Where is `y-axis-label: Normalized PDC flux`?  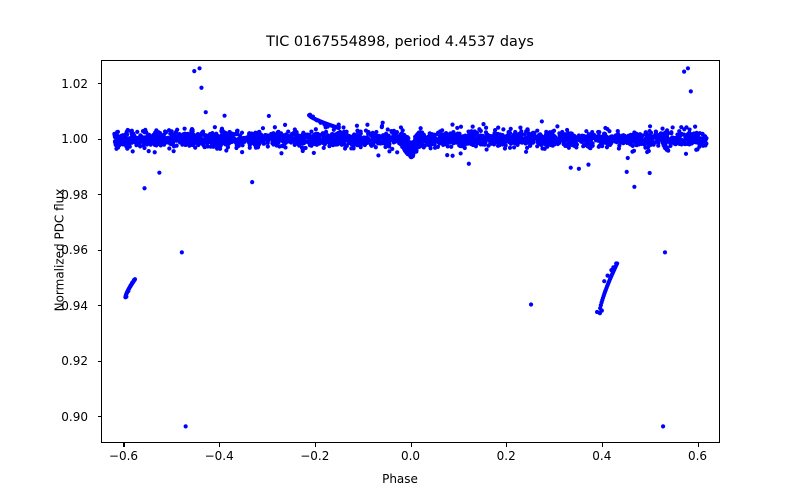 y-axis-label: Normalized PDC flux is located at coordinates (59, 250).